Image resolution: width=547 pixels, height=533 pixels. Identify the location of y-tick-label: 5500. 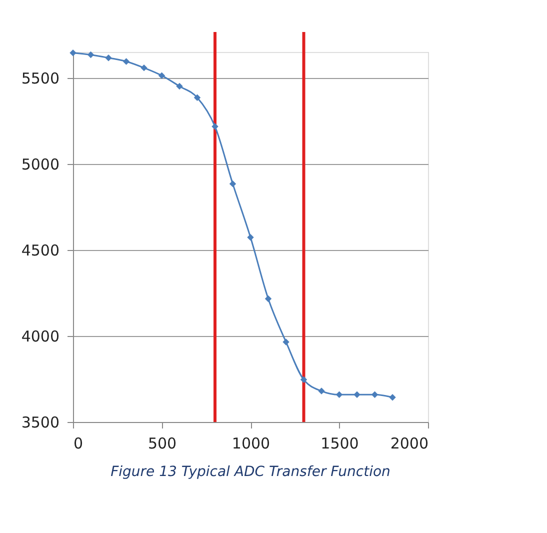
(40, 78).